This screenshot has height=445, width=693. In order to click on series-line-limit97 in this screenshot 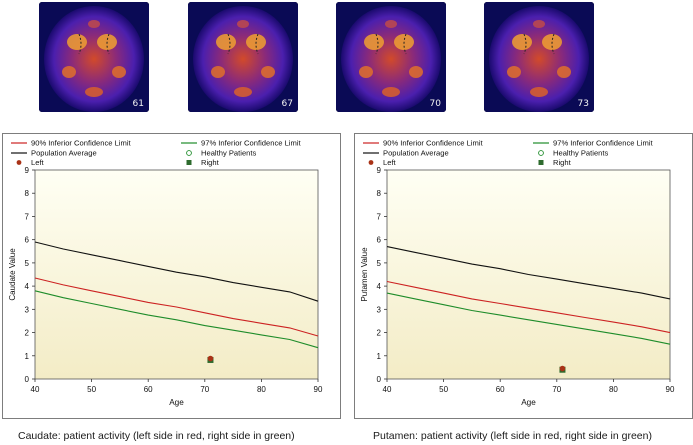, I will do `click(176, 319)`.